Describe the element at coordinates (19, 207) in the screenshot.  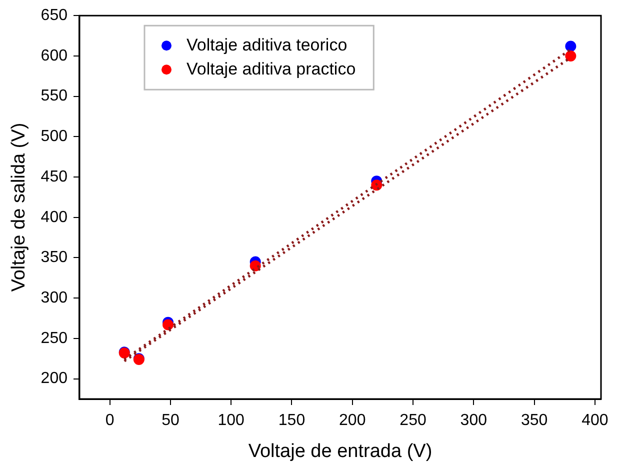
I see `y-axis-title: Voltaje de salida (V)` at that location.